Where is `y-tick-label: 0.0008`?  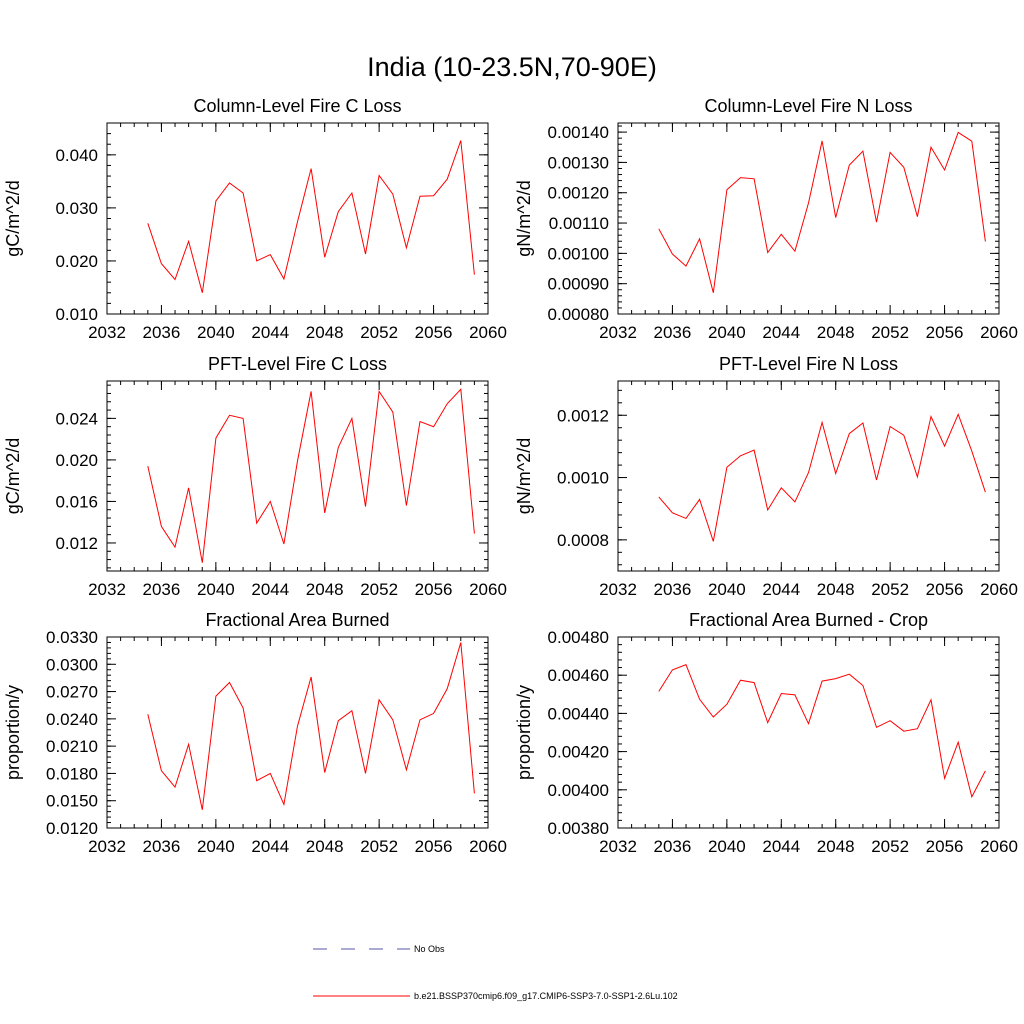 y-tick-label: 0.0008 is located at coordinates (583, 540).